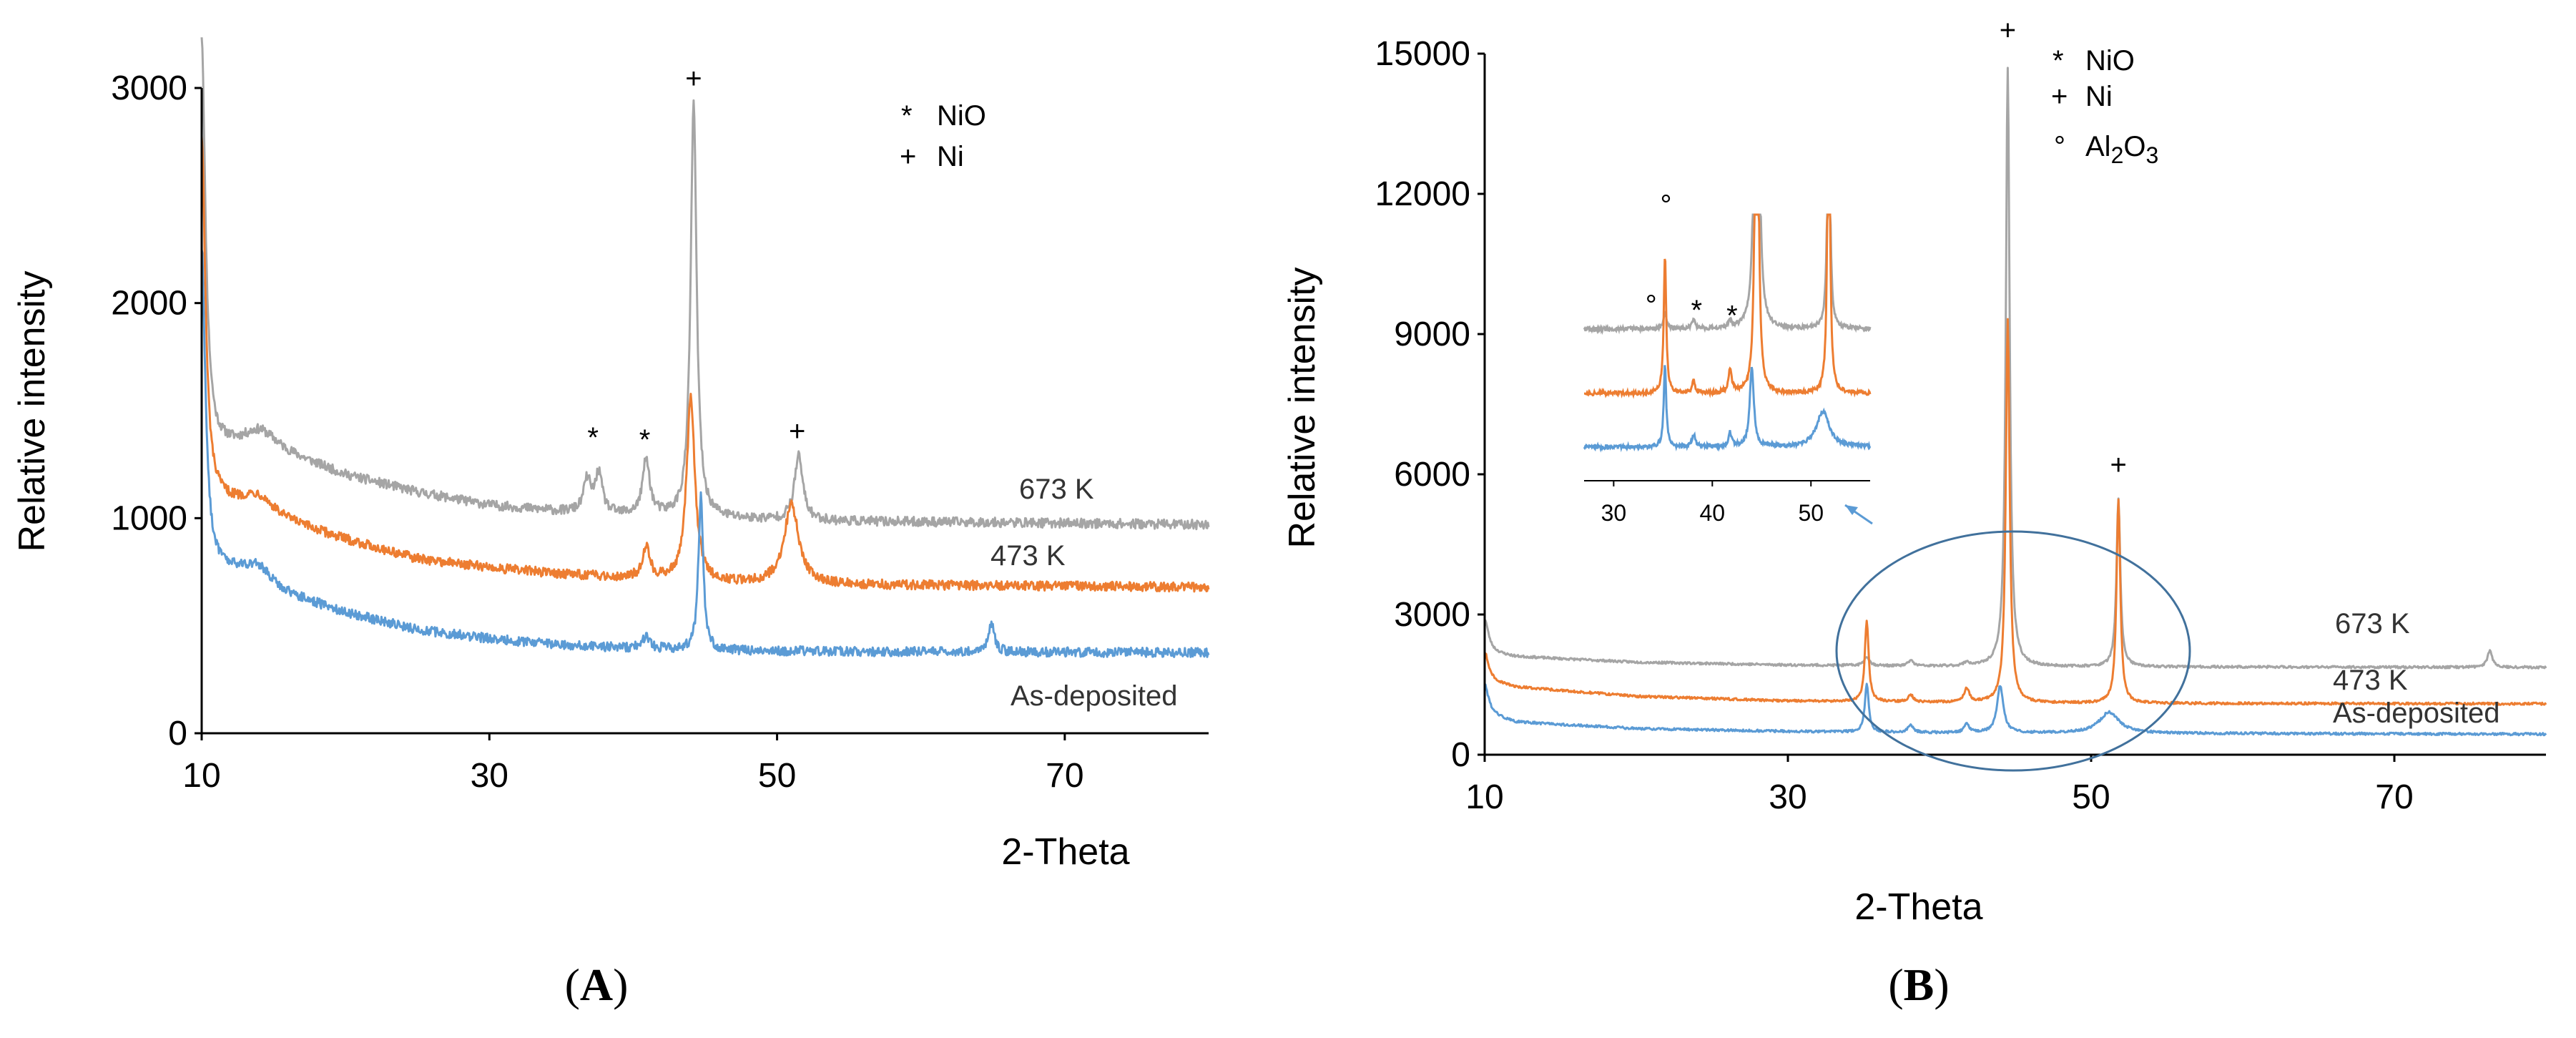  I want to click on xtick-label-a-70: 70, so click(1064, 776).